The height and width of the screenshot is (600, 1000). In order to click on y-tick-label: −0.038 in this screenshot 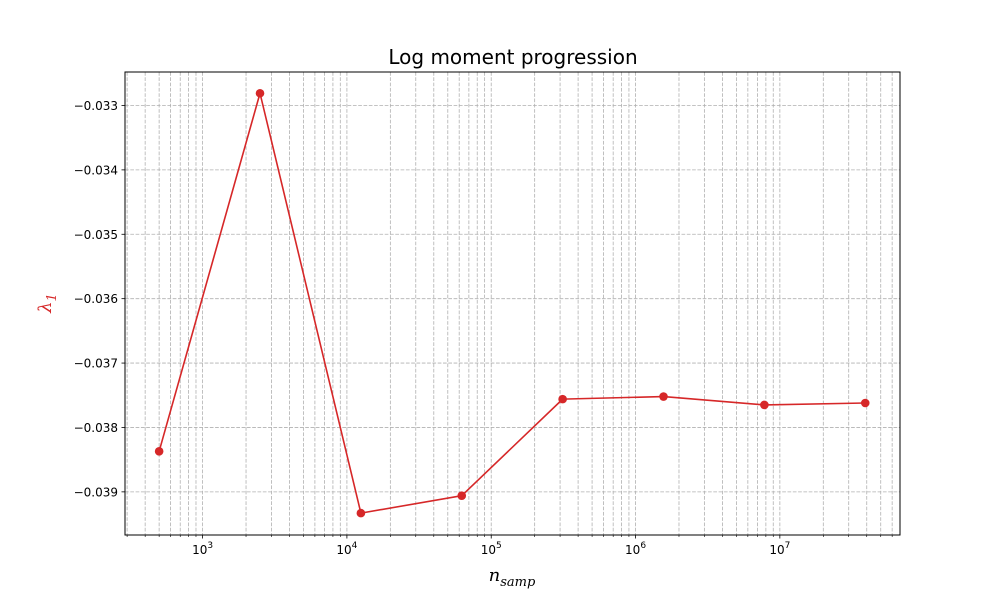, I will do `click(96, 428)`.